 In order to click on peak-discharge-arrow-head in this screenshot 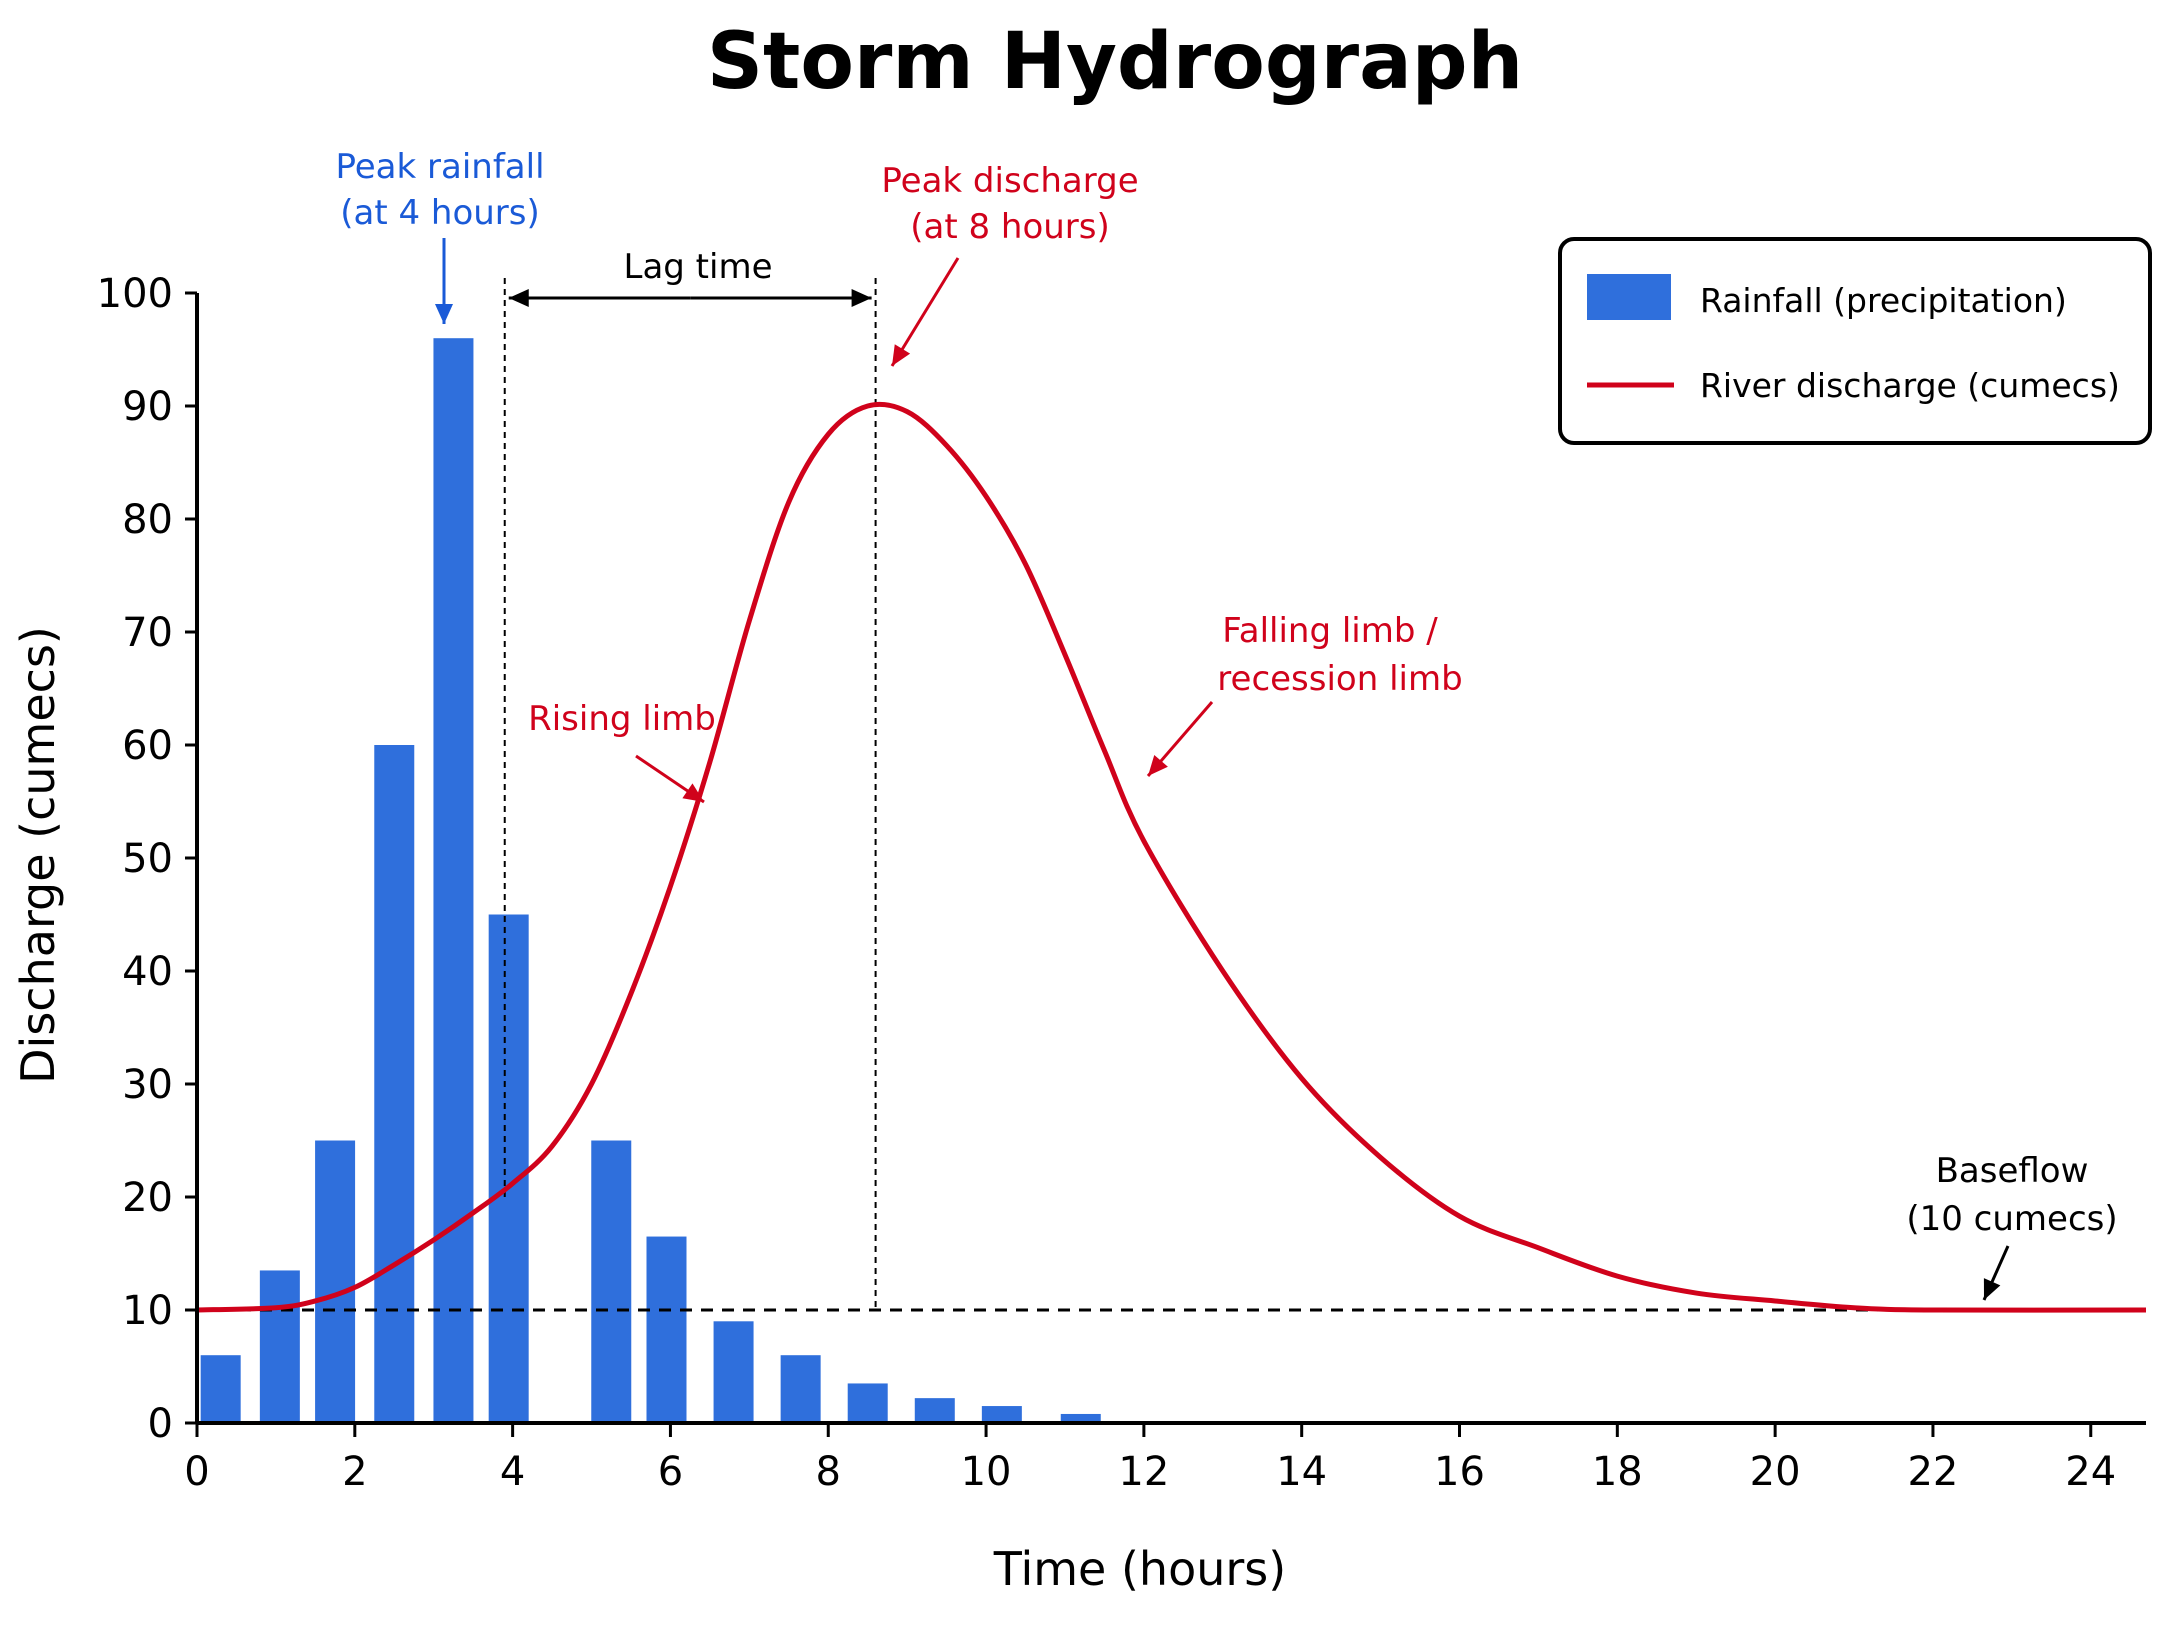, I will do `click(901, 355)`.